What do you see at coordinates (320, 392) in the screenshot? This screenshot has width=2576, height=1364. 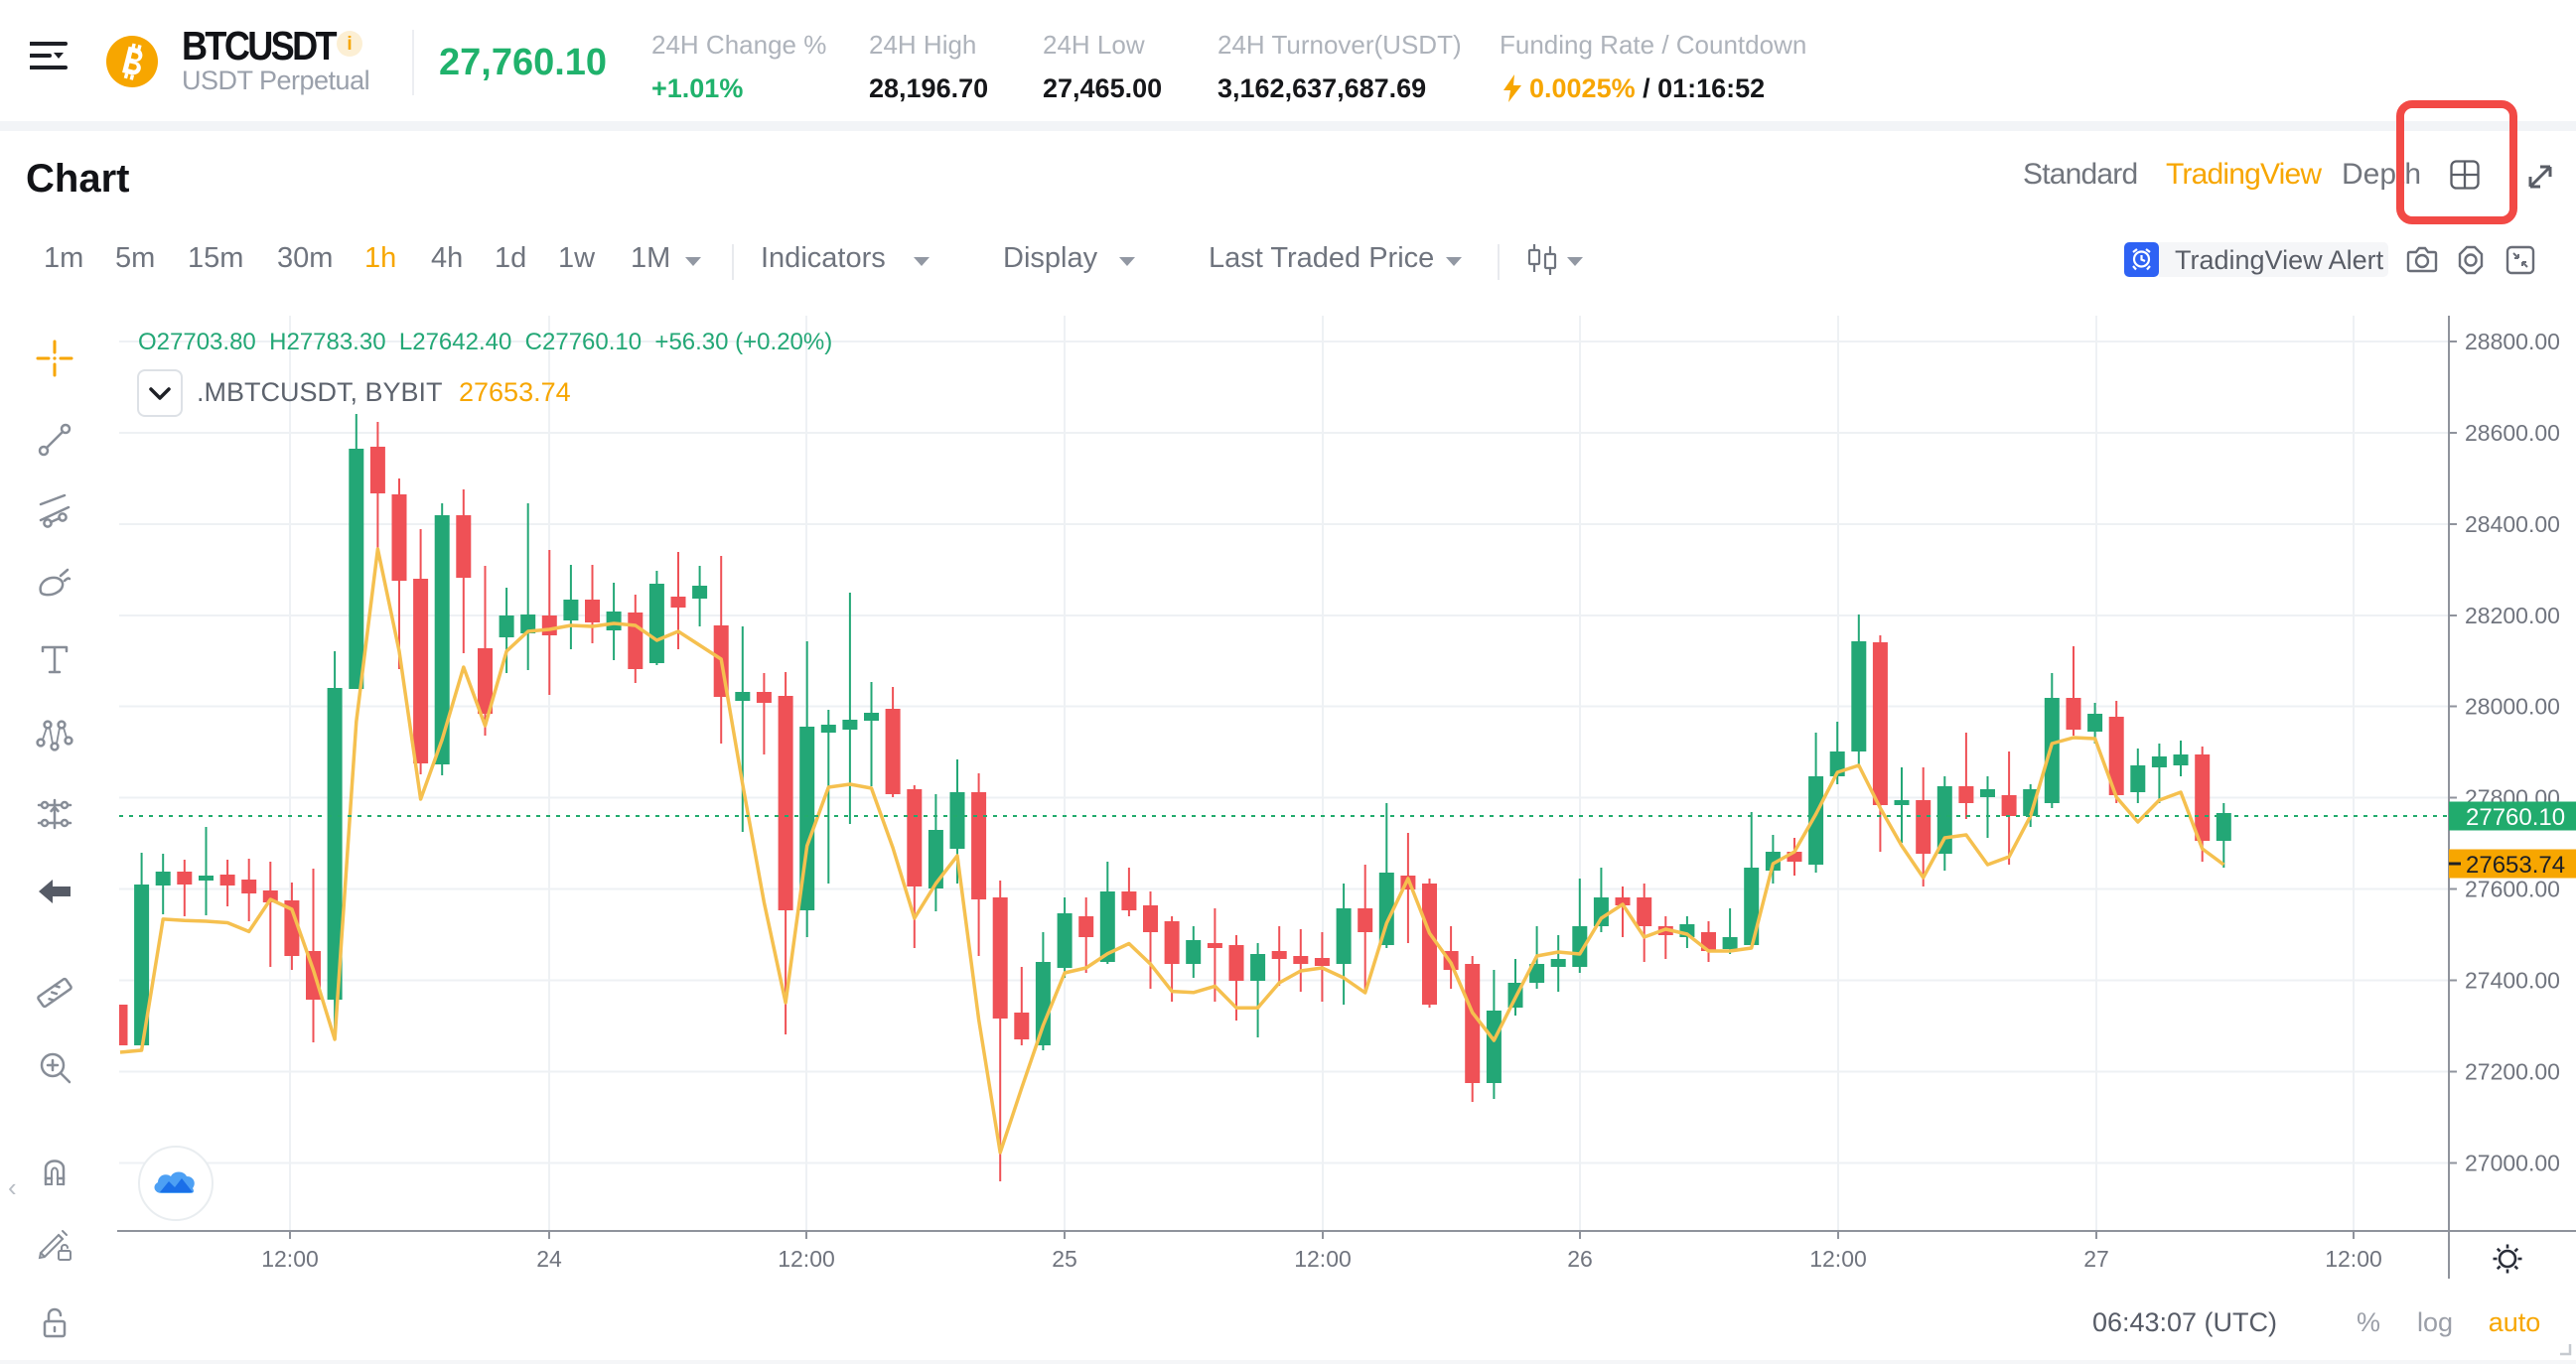 I see `svg-text: .MBTCUSDT, BYBIT` at bounding box center [320, 392].